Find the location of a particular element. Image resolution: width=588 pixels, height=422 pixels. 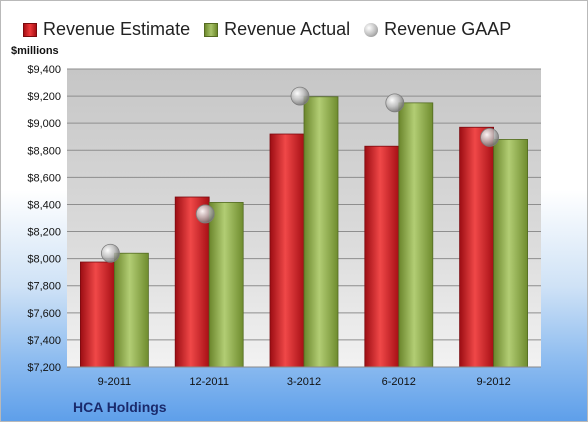

legend-swatch-gaap is located at coordinates (371, 29).